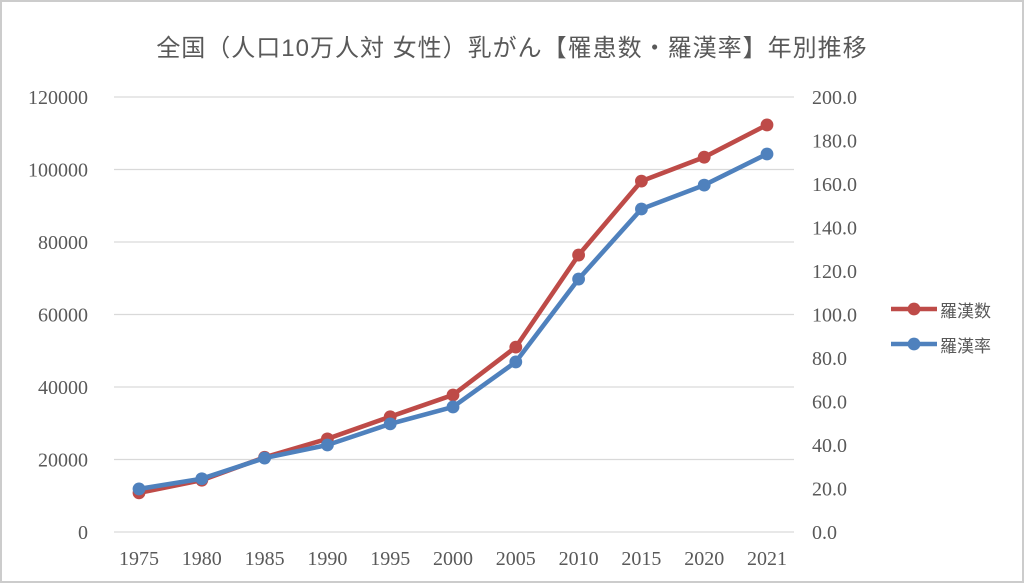 Image resolution: width=1024 pixels, height=585 pixels. What do you see at coordinates (834, 98) in the screenshot?
I see `right-axis-tick-label: 200.0` at bounding box center [834, 98].